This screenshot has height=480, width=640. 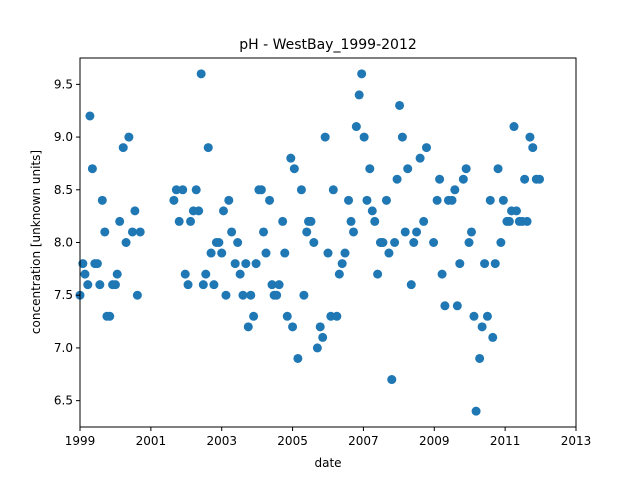 What do you see at coordinates (292, 441) in the screenshot?
I see `x-tick-label: 2005` at bounding box center [292, 441].